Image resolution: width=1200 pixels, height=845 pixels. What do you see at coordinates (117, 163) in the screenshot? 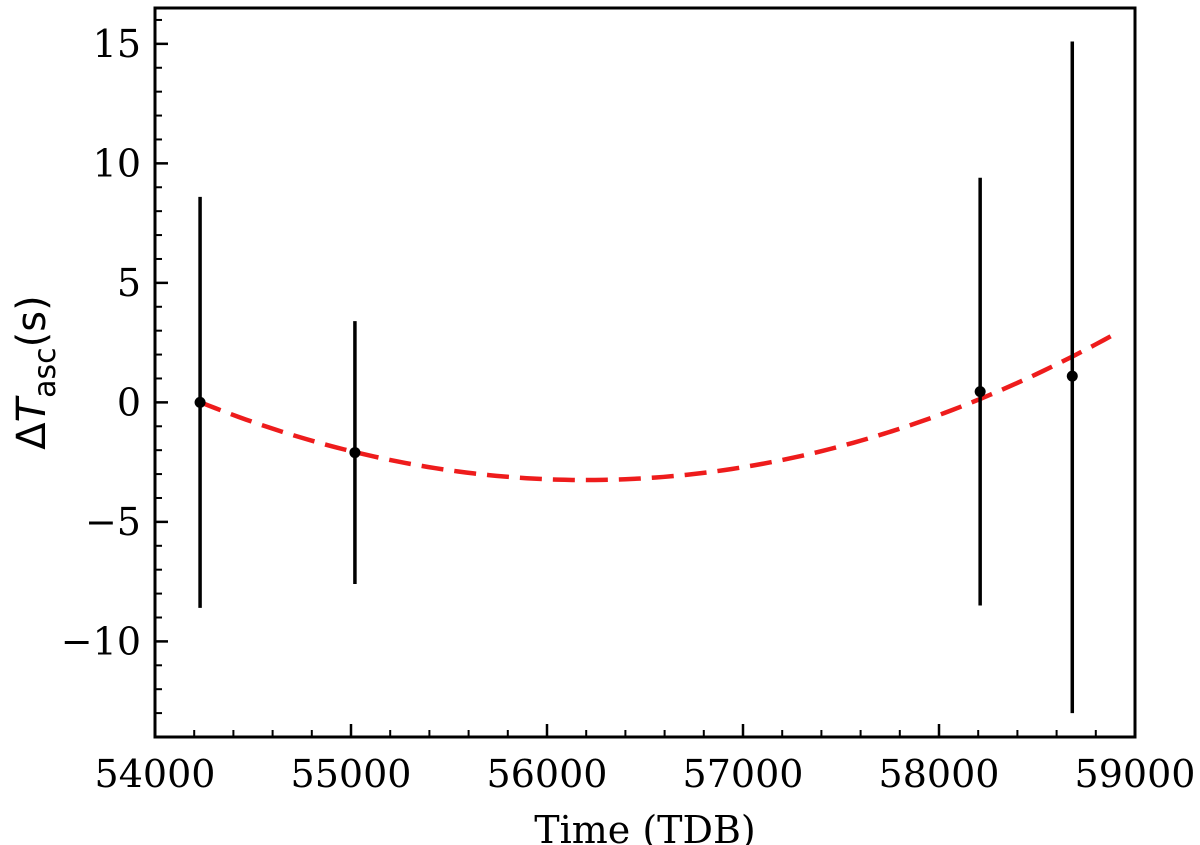
I see `y-tick-label: 10` at bounding box center [117, 163].